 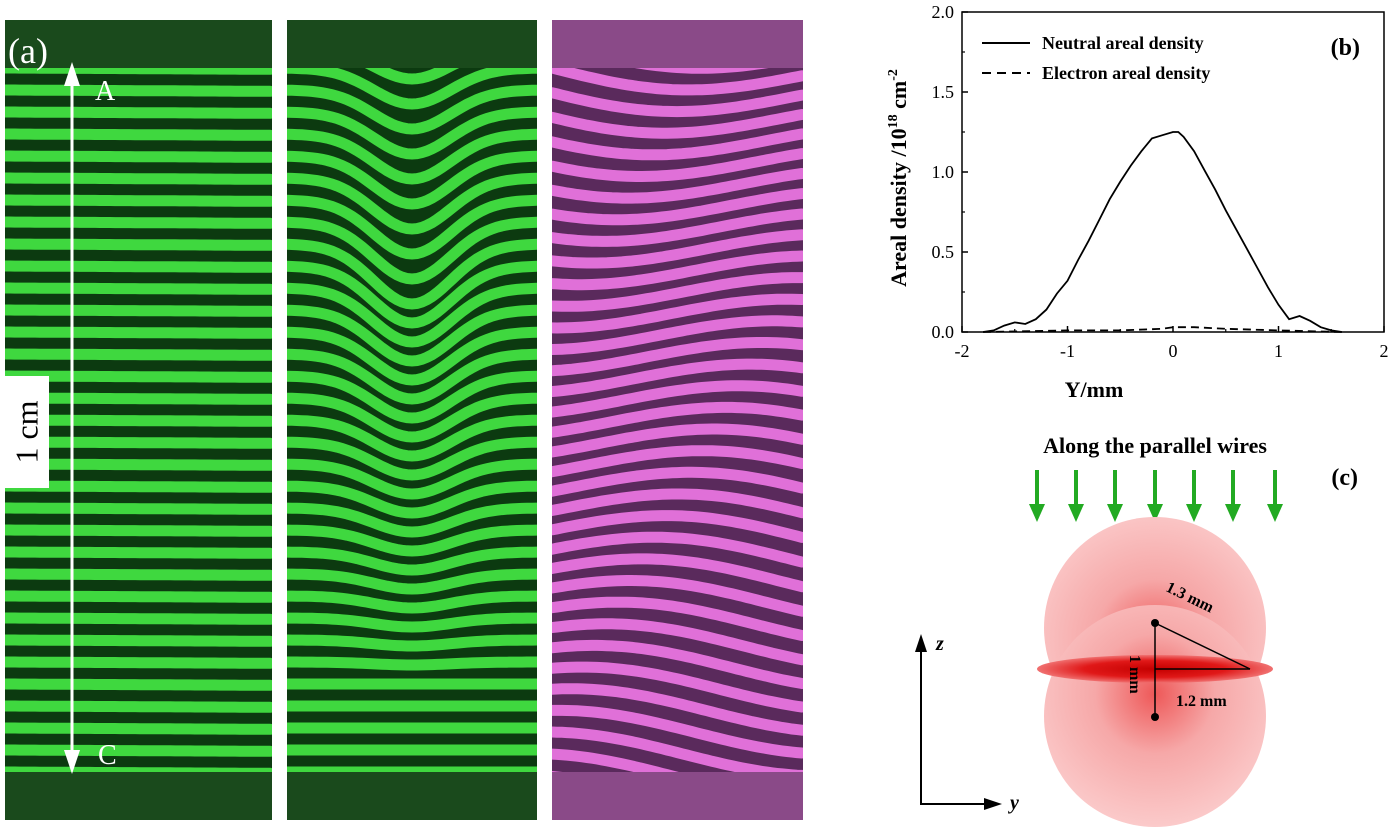 What do you see at coordinates (1126, 73) in the screenshot?
I see `legend-label-2: Electron areal density` at bounding box center [1126, 73].